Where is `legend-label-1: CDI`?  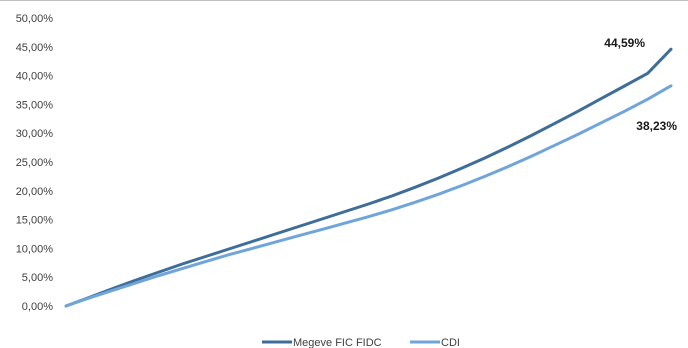 legend-label-1: CDI is located at coordinates (450, 342).